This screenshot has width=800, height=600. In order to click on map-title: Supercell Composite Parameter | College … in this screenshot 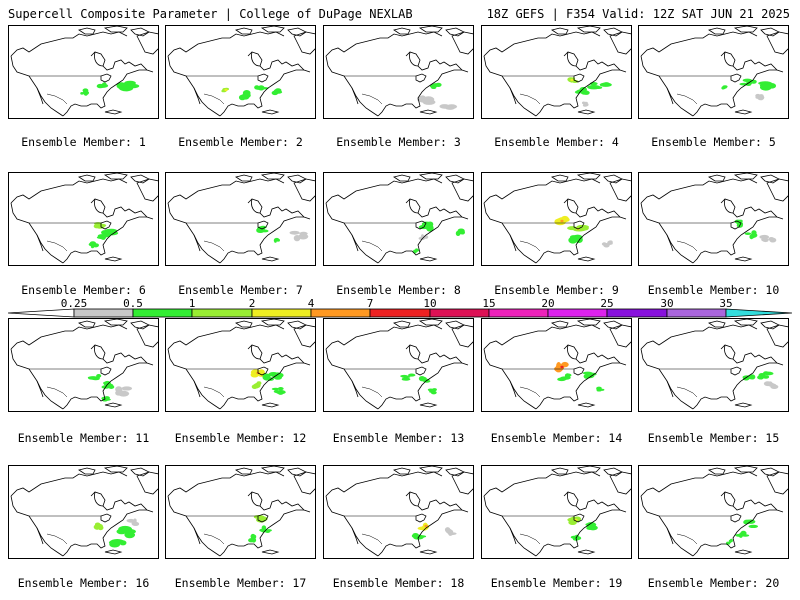, I will do `click(210, 14)`.